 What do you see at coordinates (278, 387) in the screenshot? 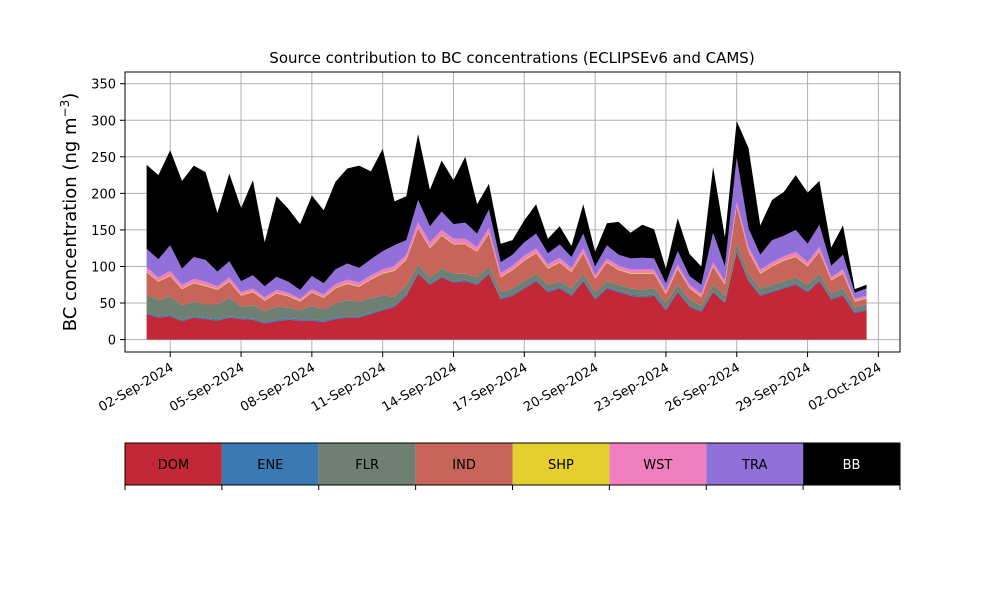
I see `x-tick-label: 08-Sep-2024` at bounding box center [278, 387].